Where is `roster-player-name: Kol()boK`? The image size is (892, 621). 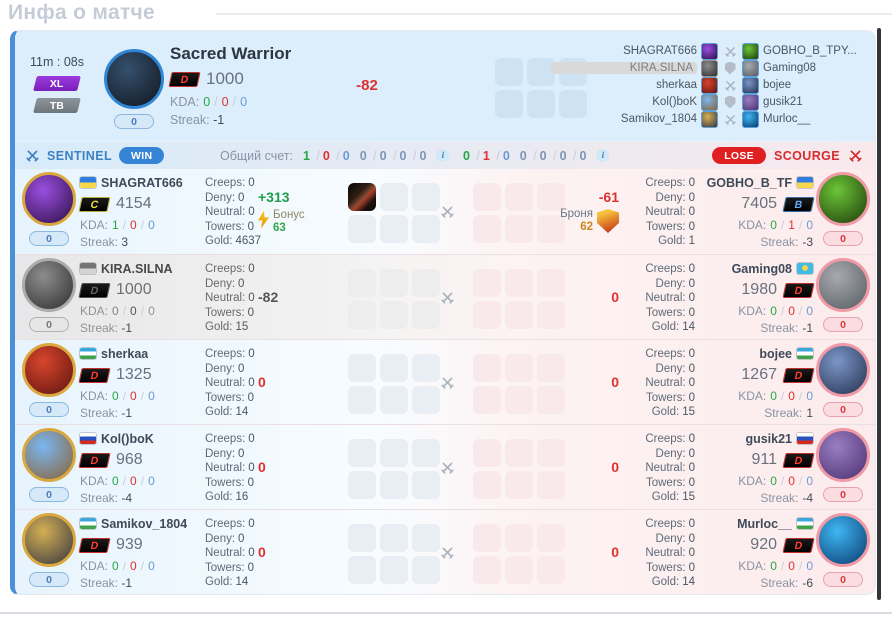
roster-player-name: Kol()boK is located at coordinates (674, 102).